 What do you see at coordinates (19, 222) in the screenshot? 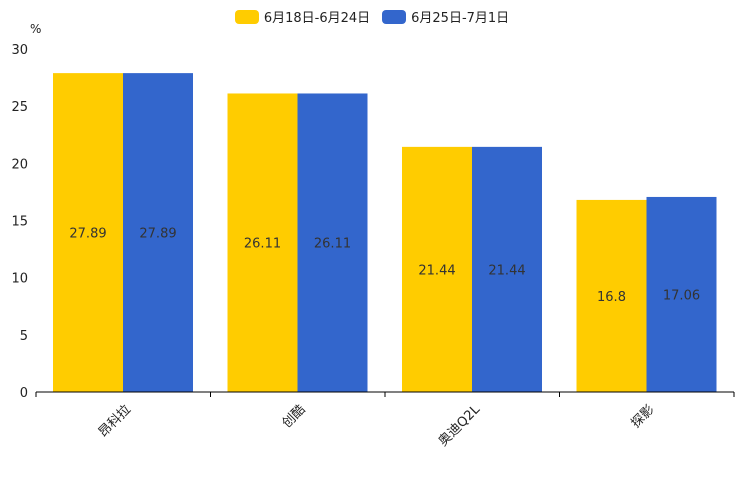
I see `y-tick-label: 15` at bounding box center [19, 222].